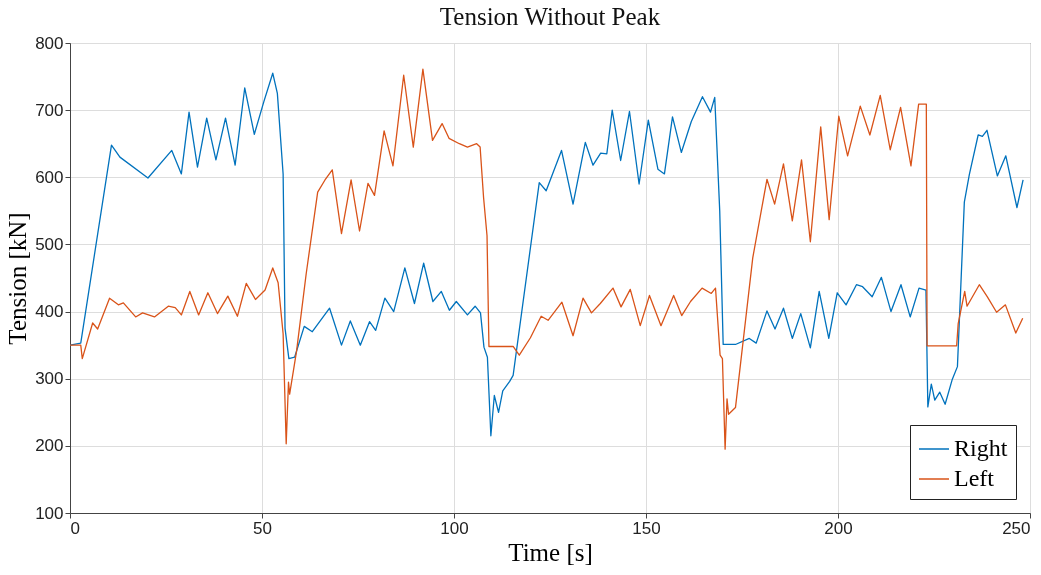  I want to click on x-tick-label: 0, so click(75, 528).